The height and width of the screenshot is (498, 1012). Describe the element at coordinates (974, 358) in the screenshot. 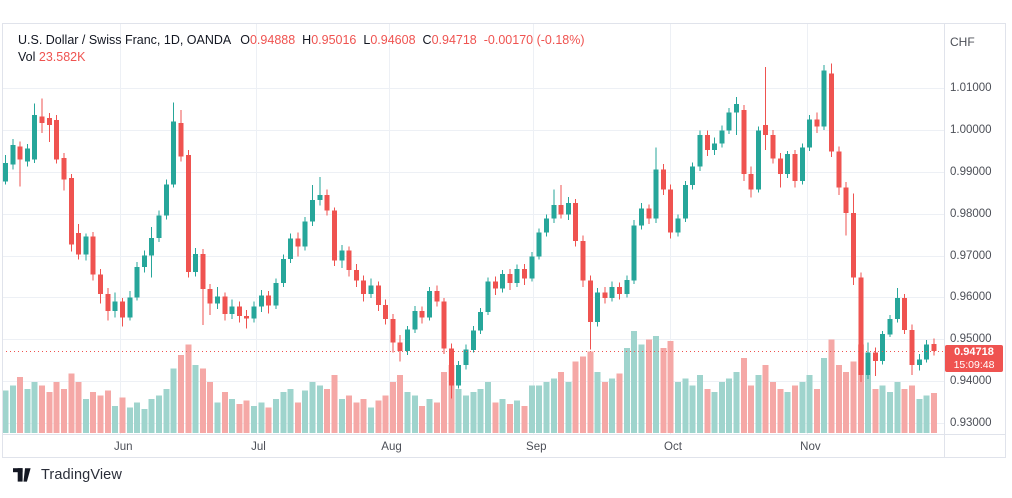

I see `last-price-badge: 0.94718 15:09:48` at that location.